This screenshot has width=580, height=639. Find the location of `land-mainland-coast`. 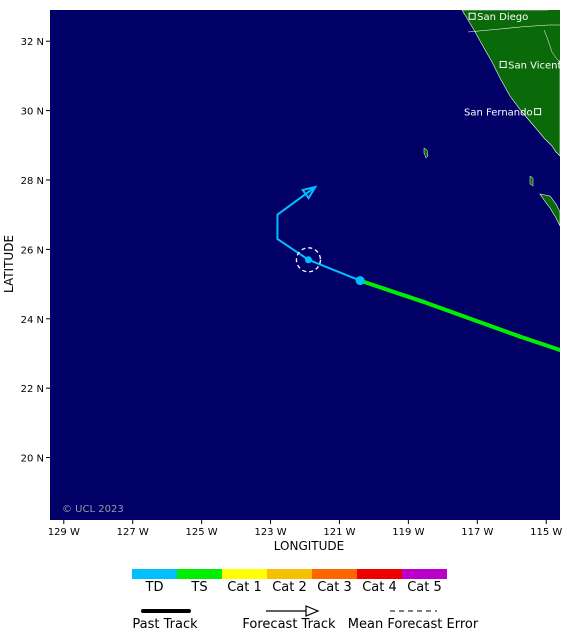

land-mainland-coast is located at coordinates (554, 35).